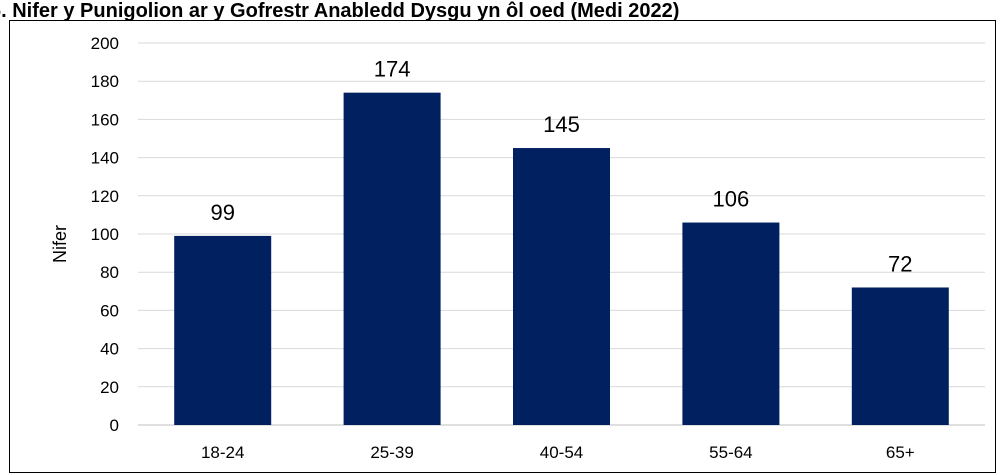  I want to click on data-label: 72, so click(900, 263).